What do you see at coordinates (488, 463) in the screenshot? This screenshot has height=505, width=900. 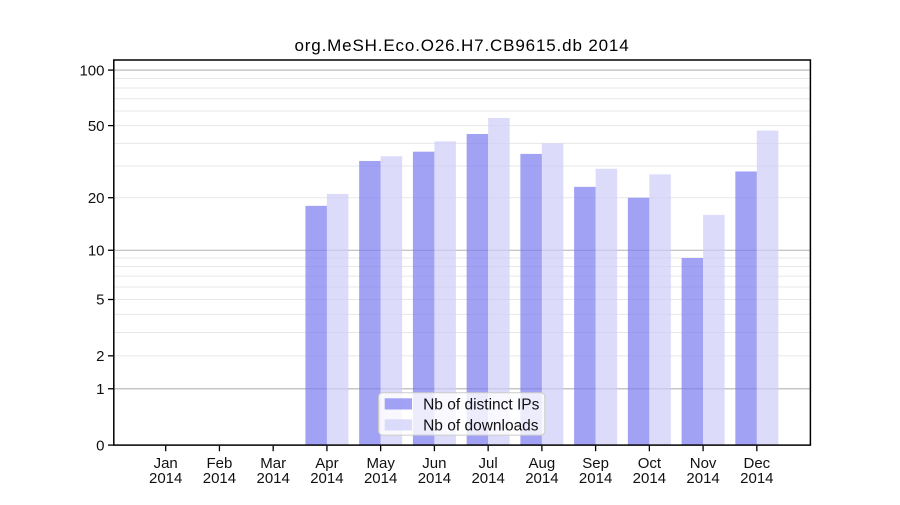 I see `svg-text: Jul` at bounding box center [488, 463].